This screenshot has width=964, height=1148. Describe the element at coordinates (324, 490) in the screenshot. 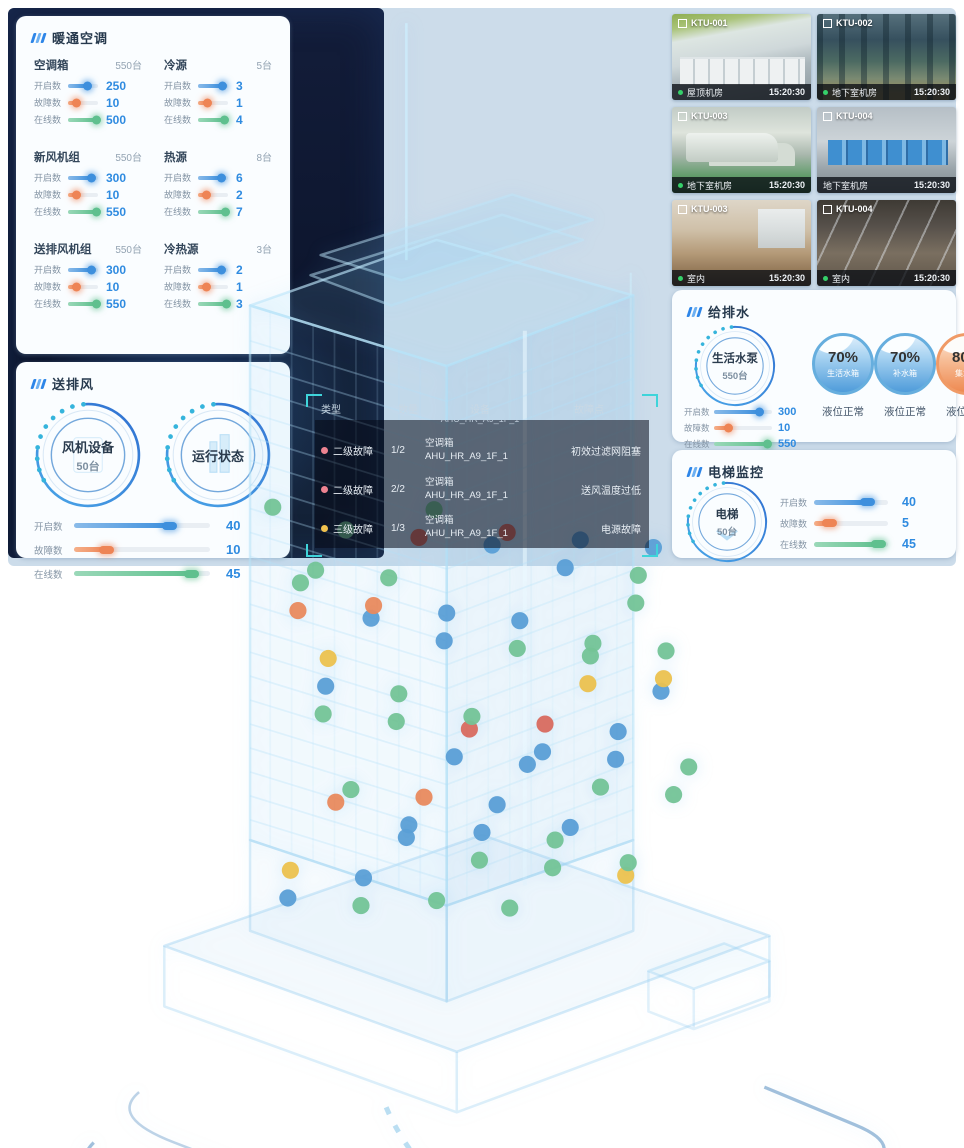

I see `severity-dot` at that location.